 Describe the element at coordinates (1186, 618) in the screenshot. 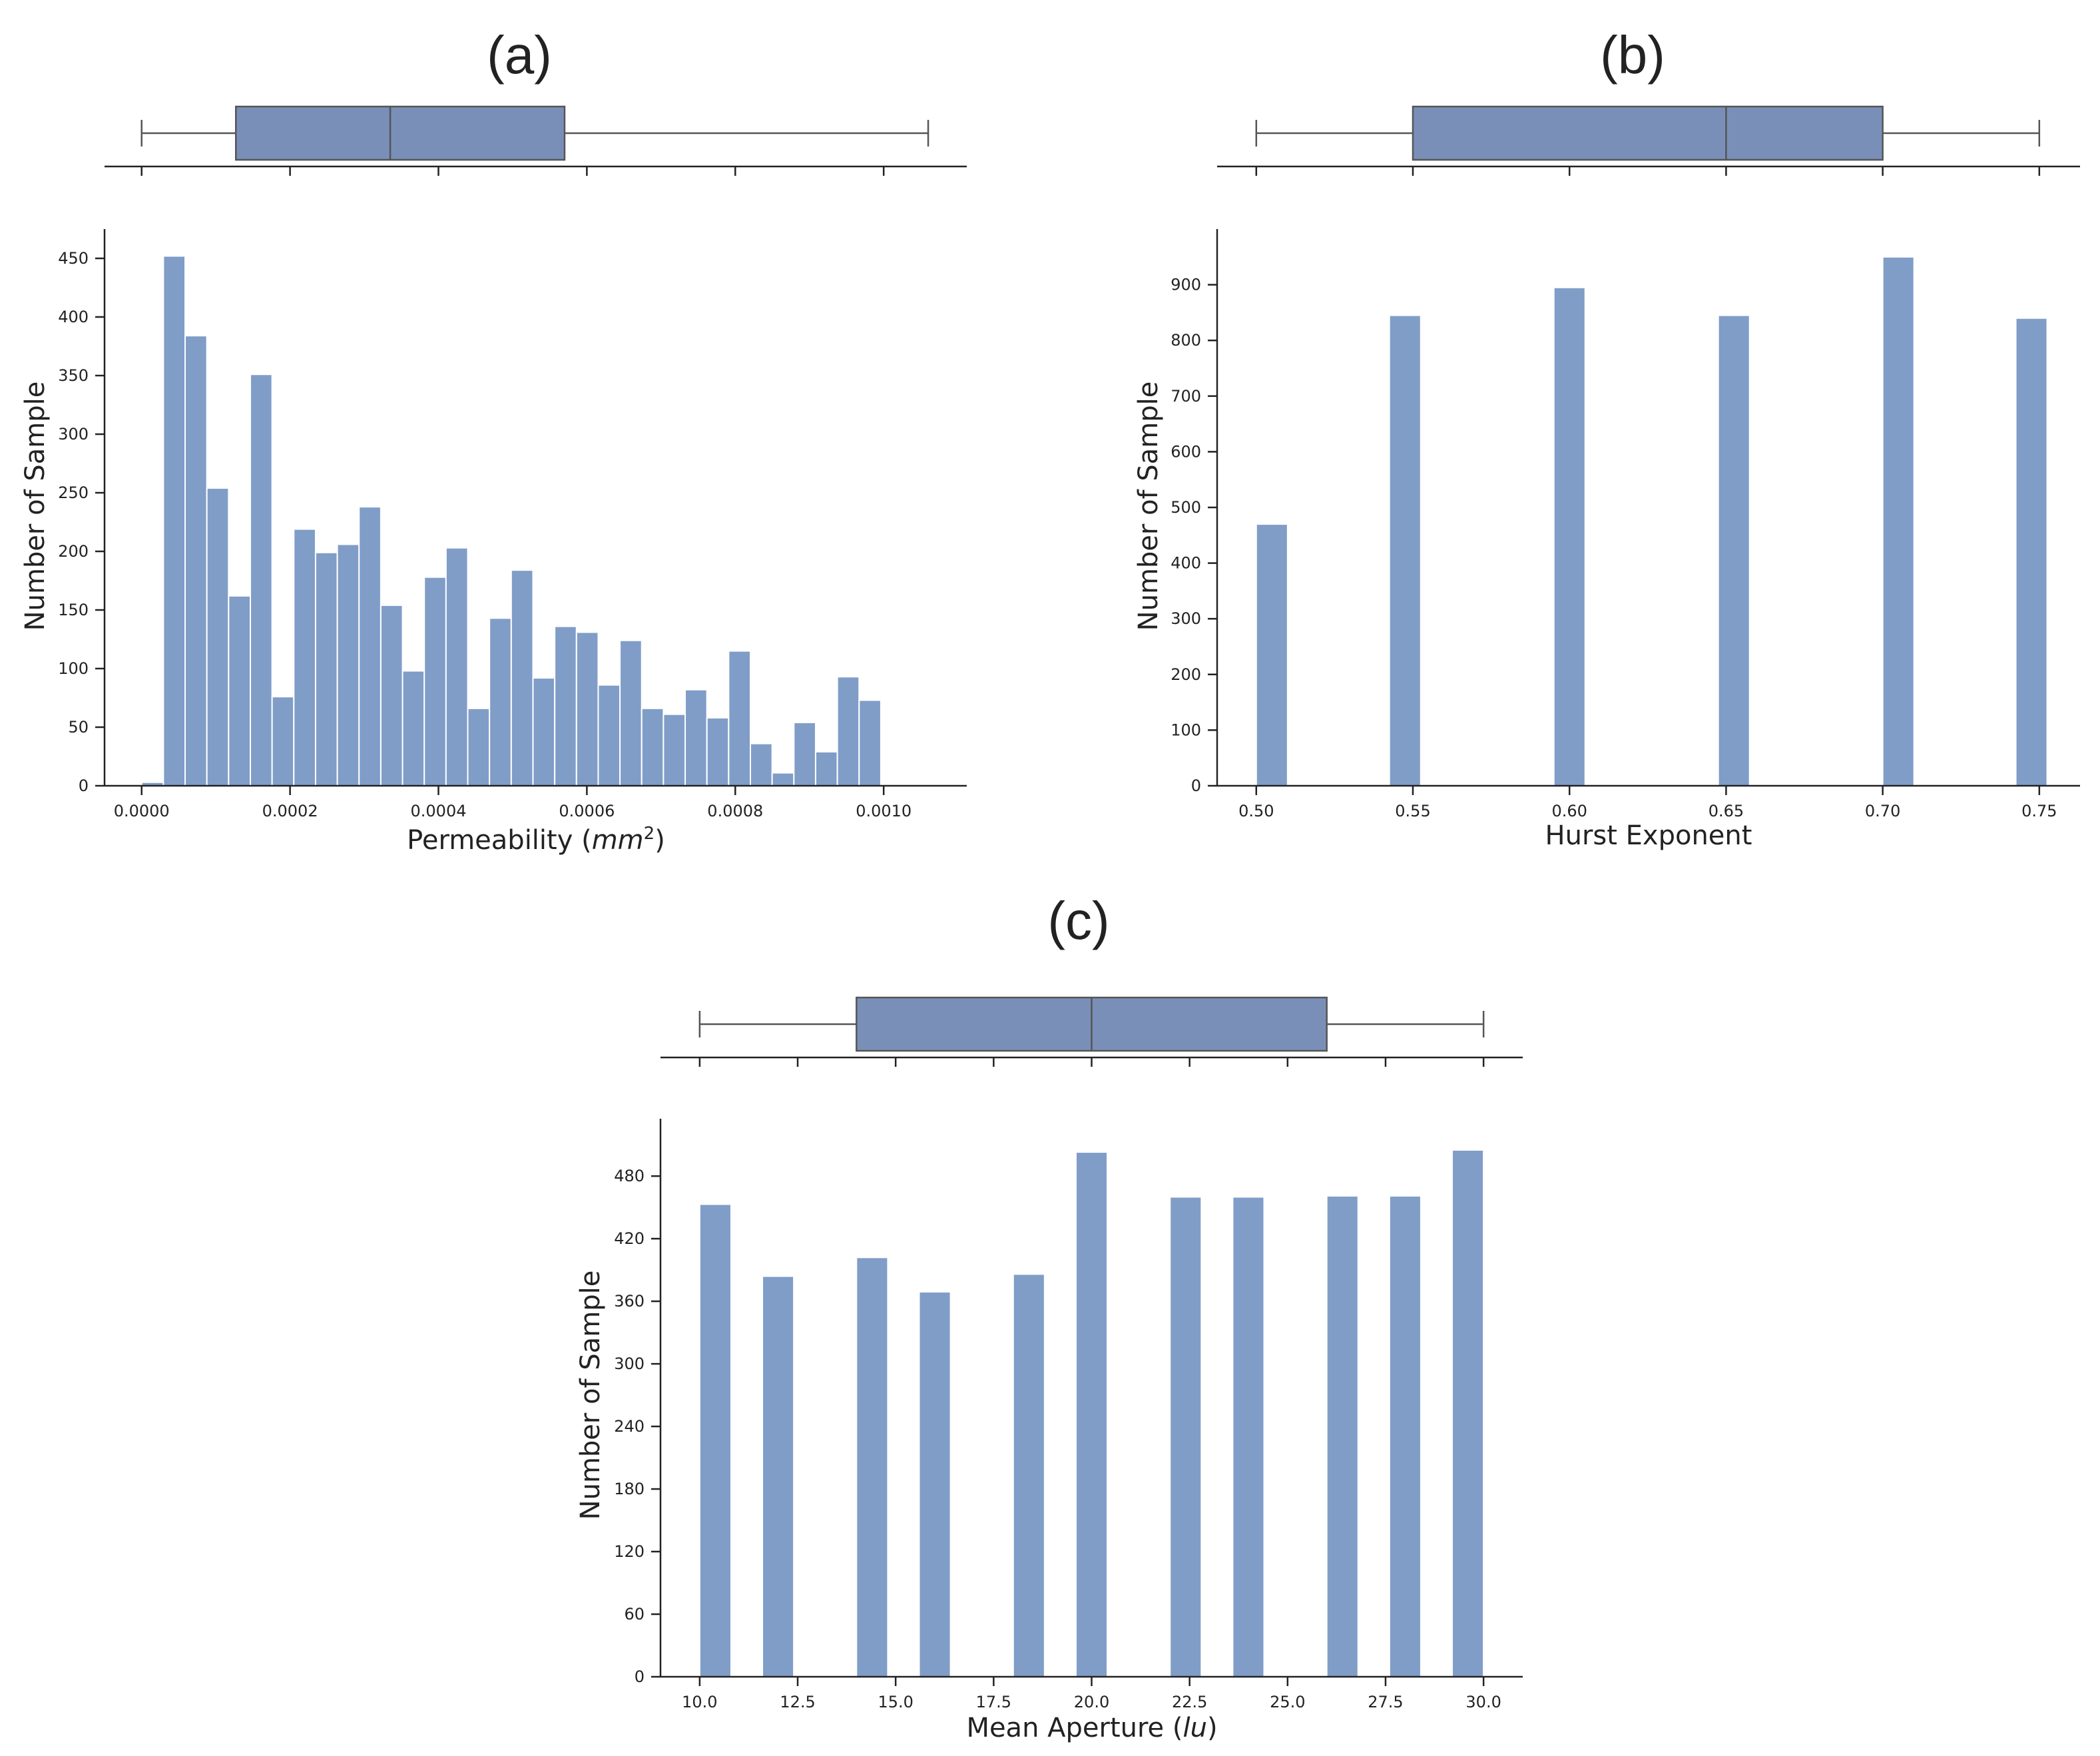

I see `panel-b-ytick-label-3: 300` at that location.